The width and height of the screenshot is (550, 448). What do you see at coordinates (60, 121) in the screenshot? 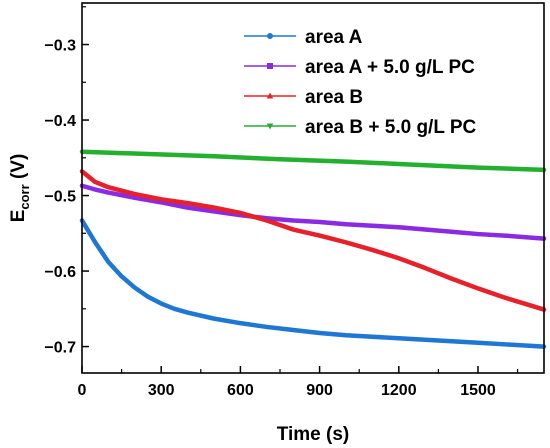
I see `y-tick-label: −0.4` at bounding box center [60, 121].